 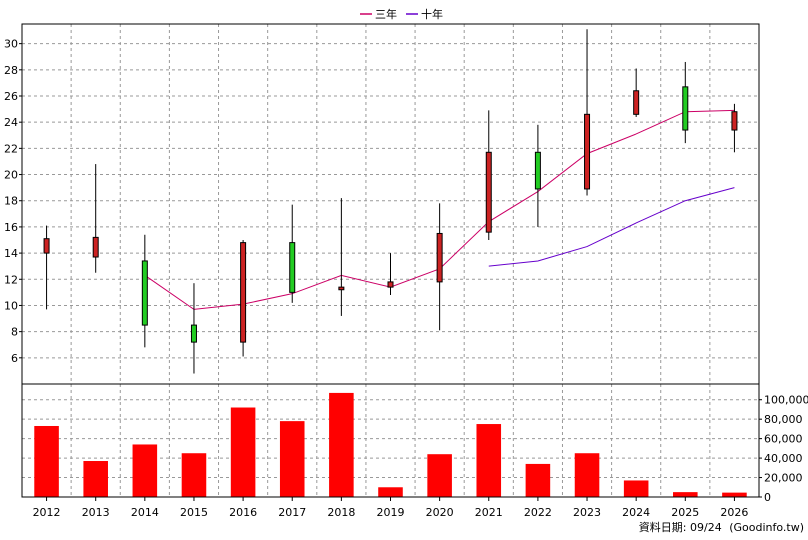 What do you see at coordinates (391, 512) in the screenshot?
I see `x-tick-label: 2019` at bounding box center [391, 512].